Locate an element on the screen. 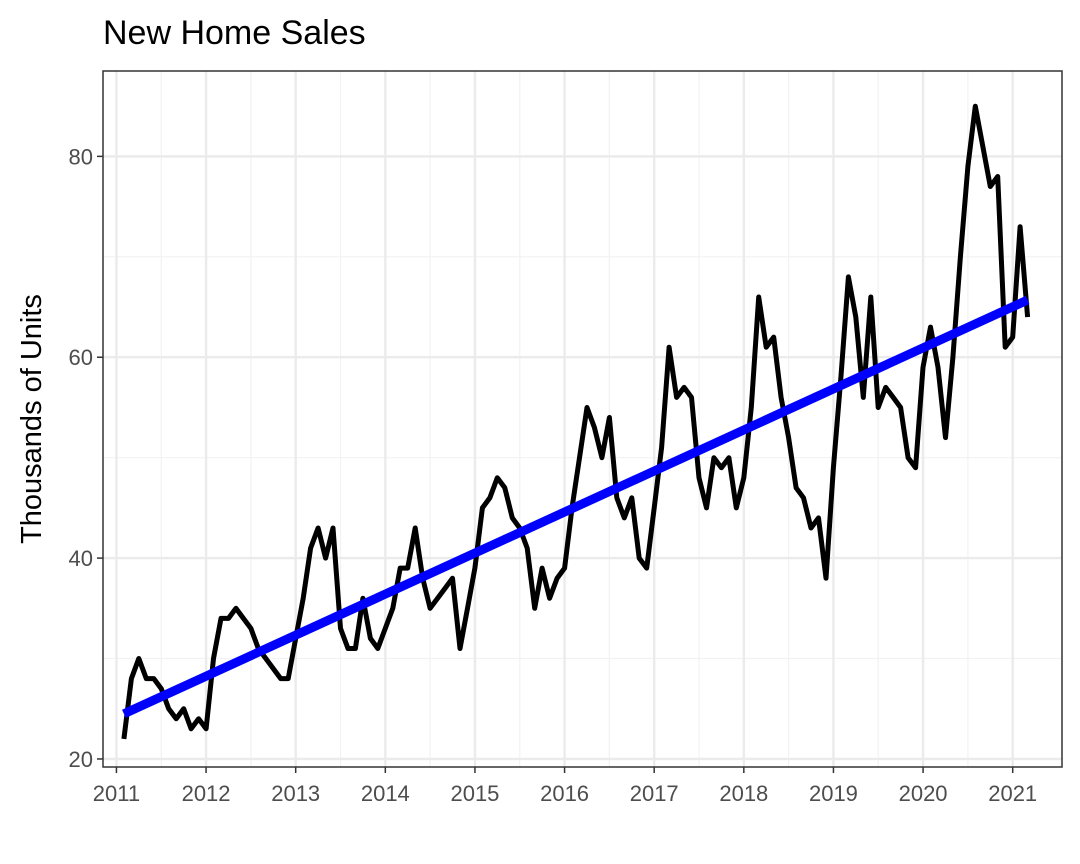 This screenshot has width=1080, height=864. x-tick-label: 2019 is located at coordinates (833, 793).